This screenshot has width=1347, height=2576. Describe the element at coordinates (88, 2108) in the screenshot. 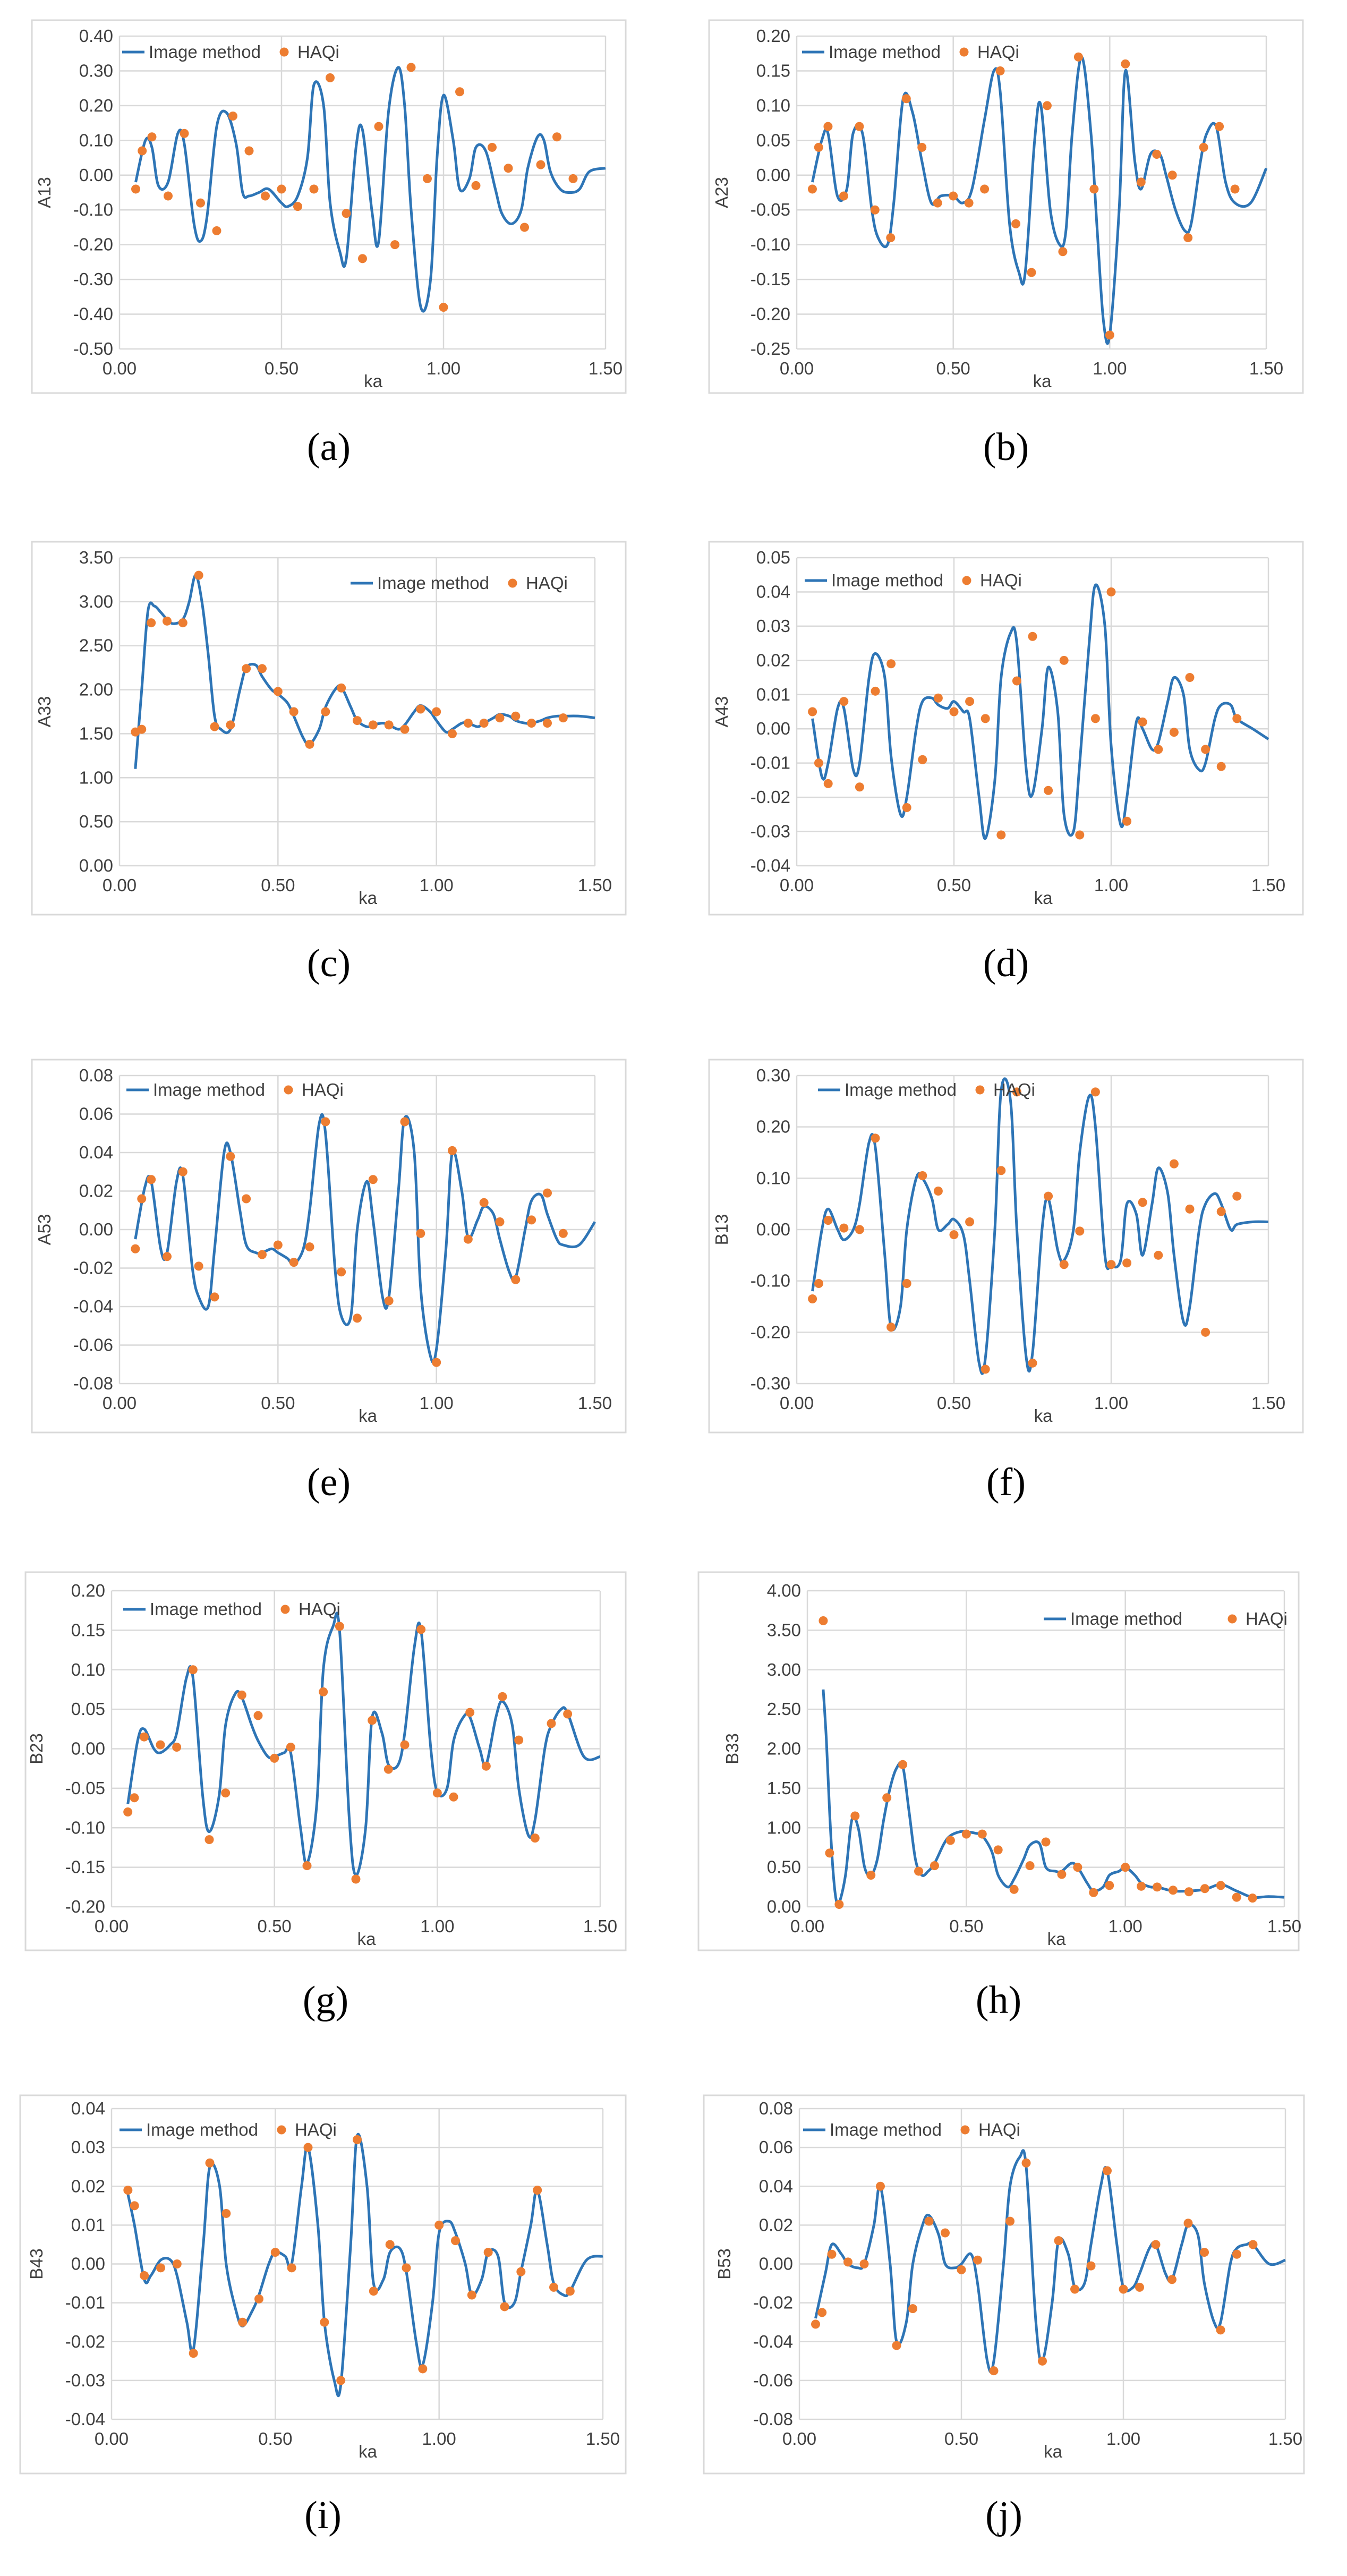

I see `y-tick-label: 0.04` at that location.